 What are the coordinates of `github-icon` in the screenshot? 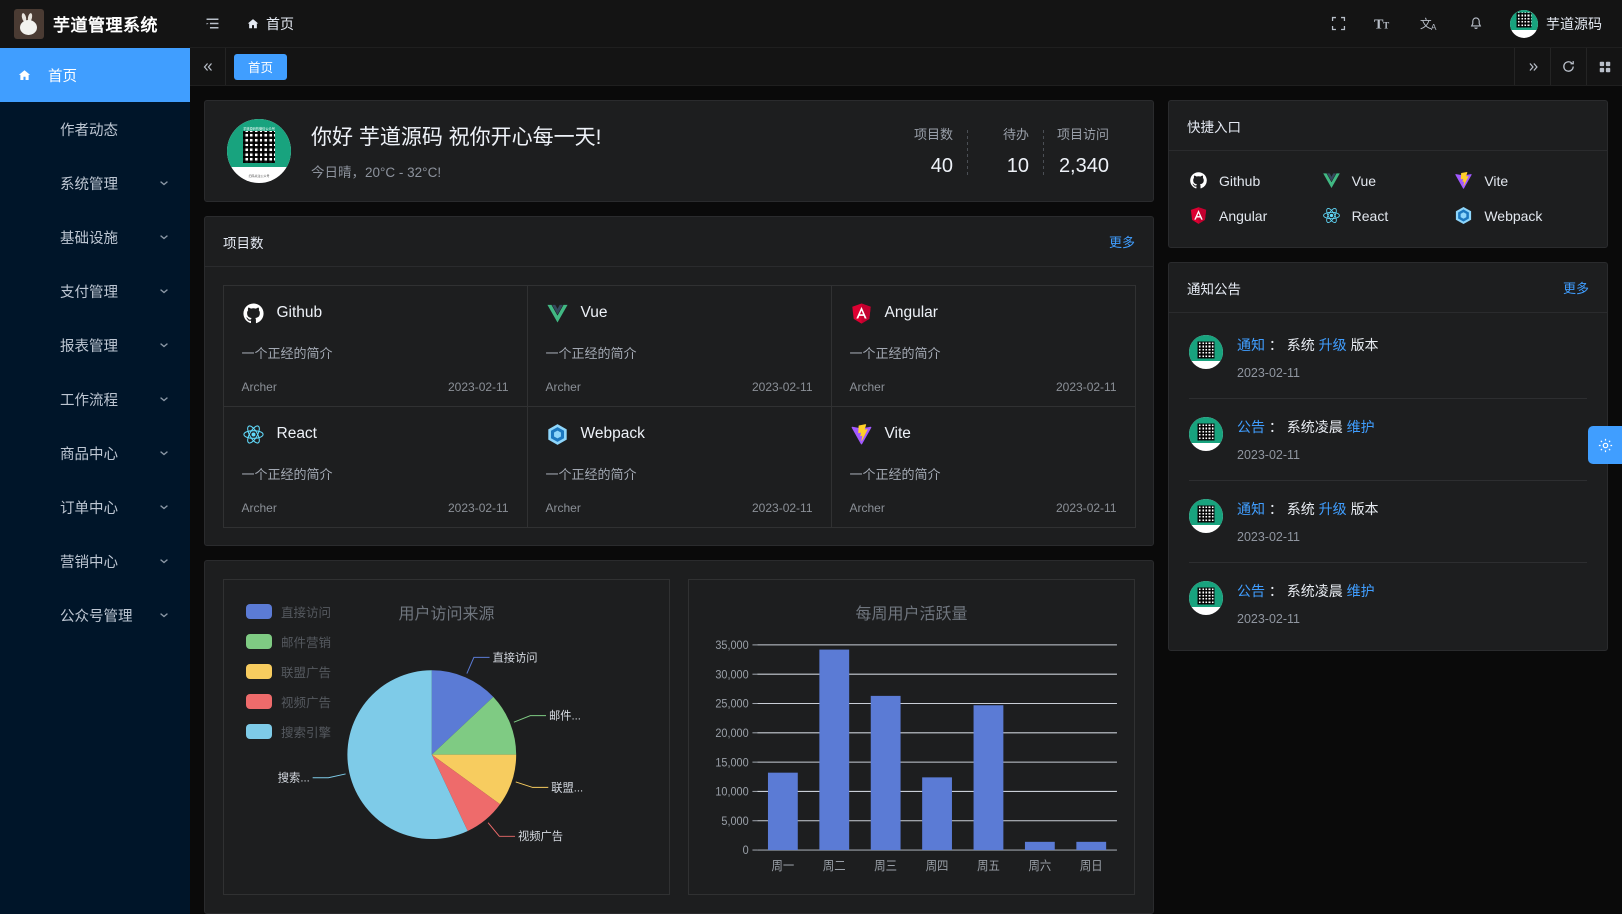 It's located at (1198, 180).